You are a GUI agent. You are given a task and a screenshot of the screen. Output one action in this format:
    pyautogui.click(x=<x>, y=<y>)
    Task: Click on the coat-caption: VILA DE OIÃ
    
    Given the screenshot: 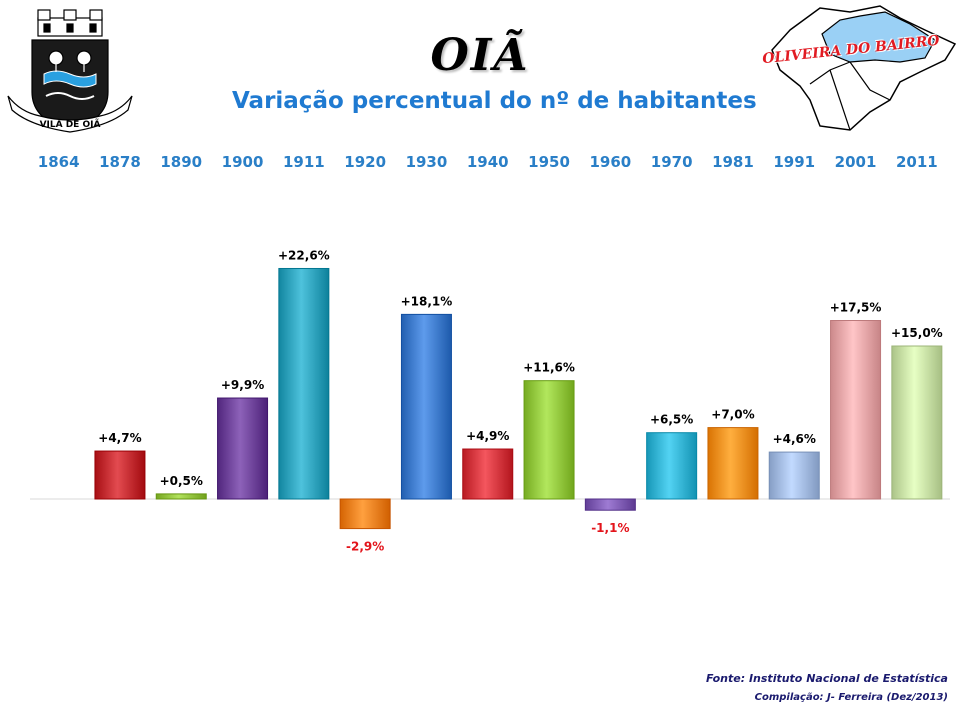 What is the action you would take?
    pyautogui.click(x=70, y=124)
    